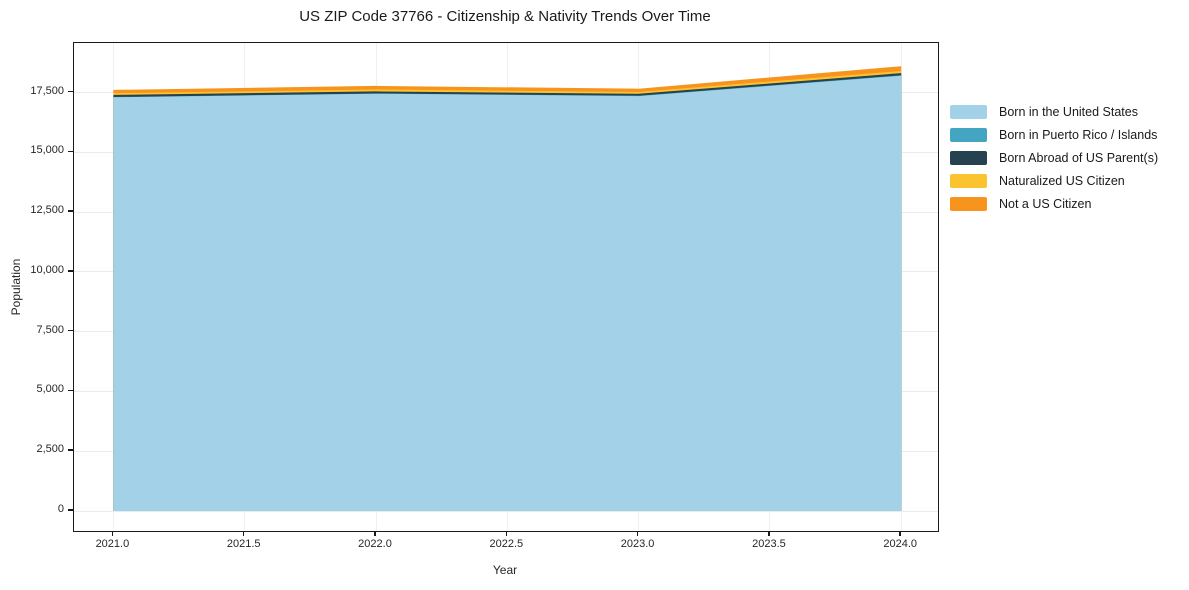  What do you see at coordinates (1079, 157) in the screenshot?
I see `legend-label: Born Abroad of US Parent(s)` at bounding box center [1079, 157].